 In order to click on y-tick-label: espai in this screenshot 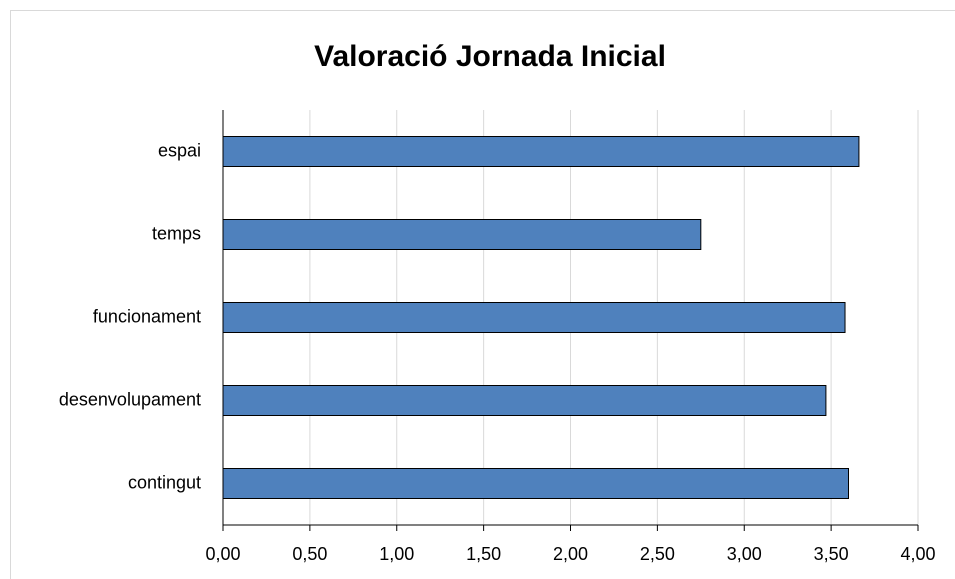, I will do `click(179, 150)`.